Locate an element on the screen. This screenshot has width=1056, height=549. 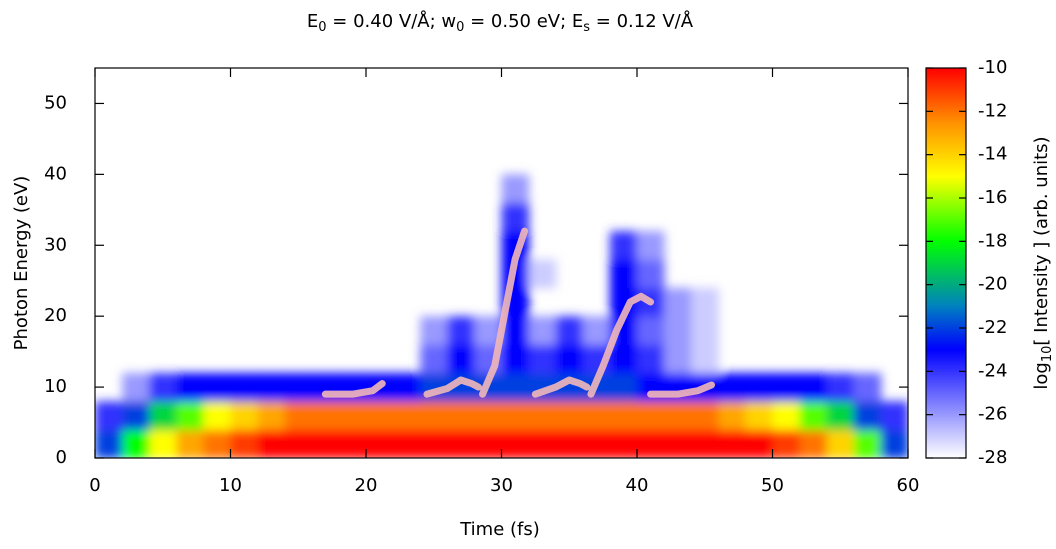
x-tick-label: 50 is located at coordinates (772, 485).